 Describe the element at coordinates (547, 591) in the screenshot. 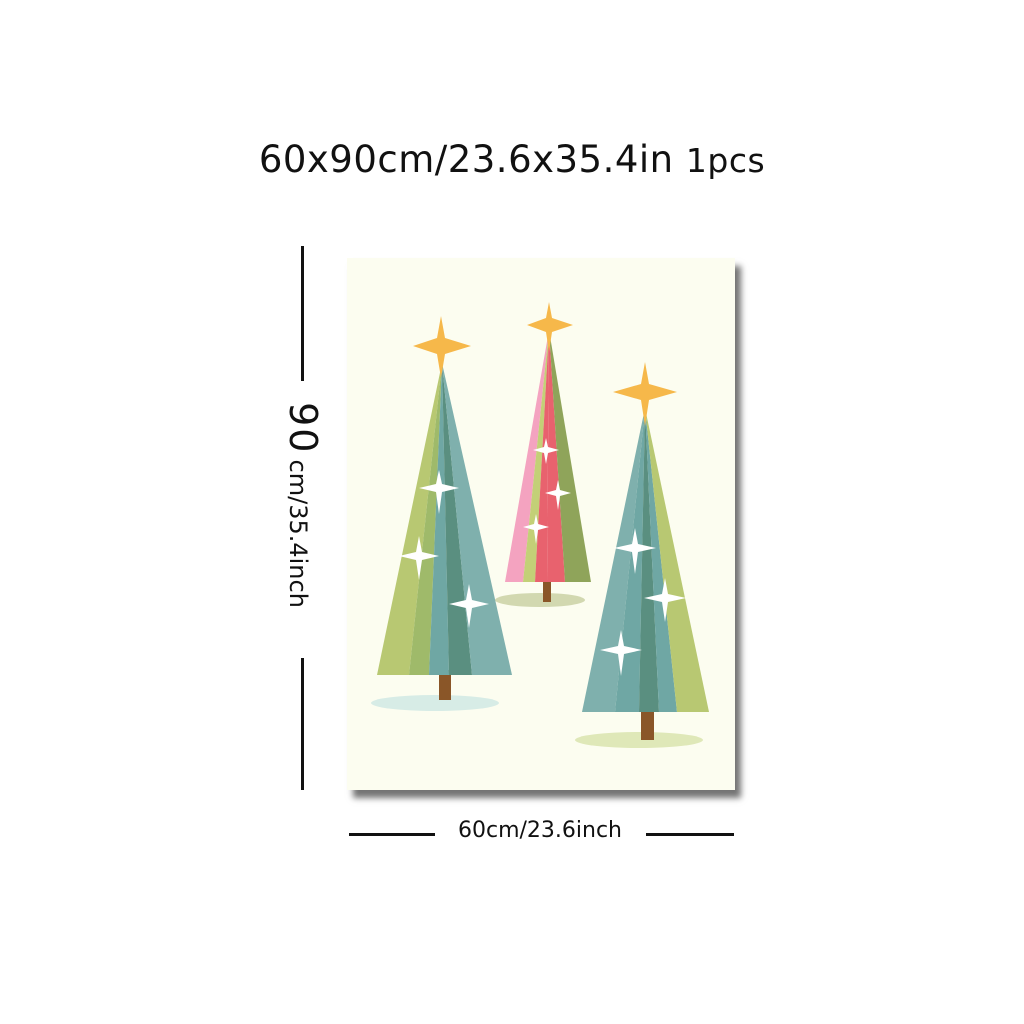

I see `middle-tree-trunk` at that location.